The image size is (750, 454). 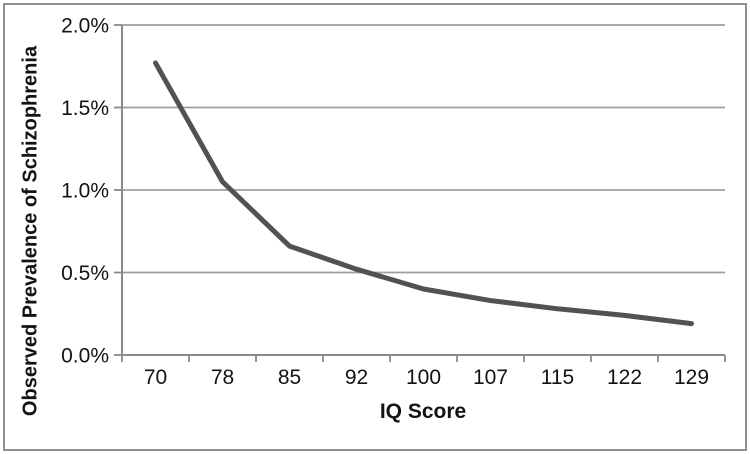 What do you see at coordinates (85, 356) in the screenshot?
I see `y-tick-label: 0.0%` at bounding box center [85, 356].